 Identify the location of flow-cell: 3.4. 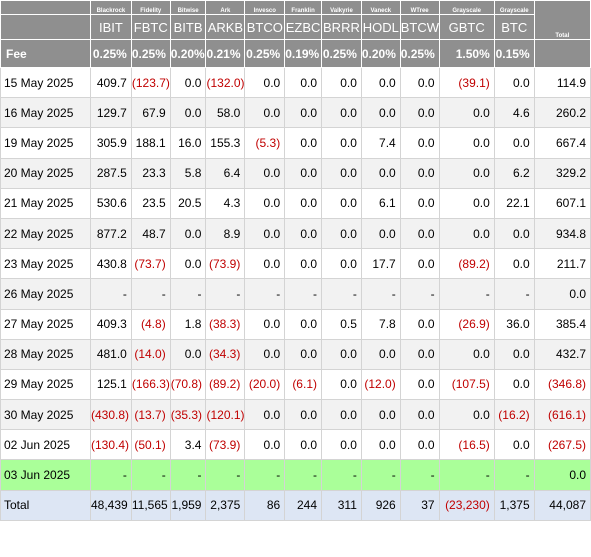
(188, 445).